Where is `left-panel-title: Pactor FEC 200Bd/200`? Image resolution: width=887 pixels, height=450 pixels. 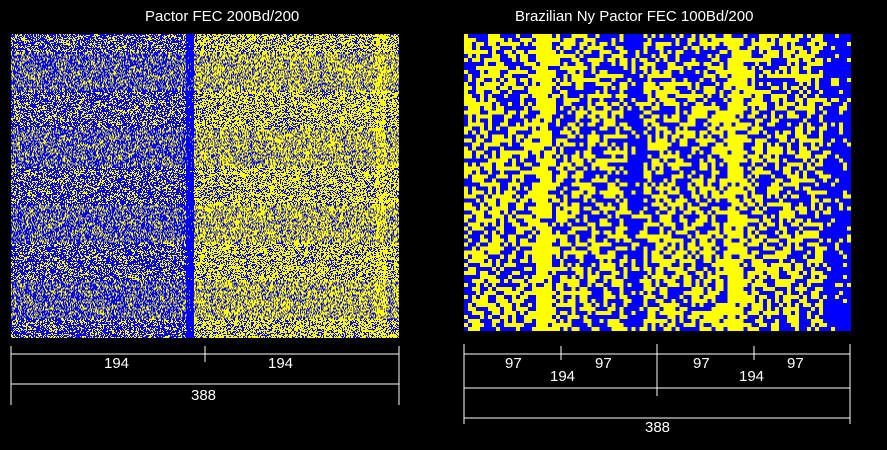 left-panel-title: Pactor FEC 200Bd/200 is located at coordinates (222, 16).